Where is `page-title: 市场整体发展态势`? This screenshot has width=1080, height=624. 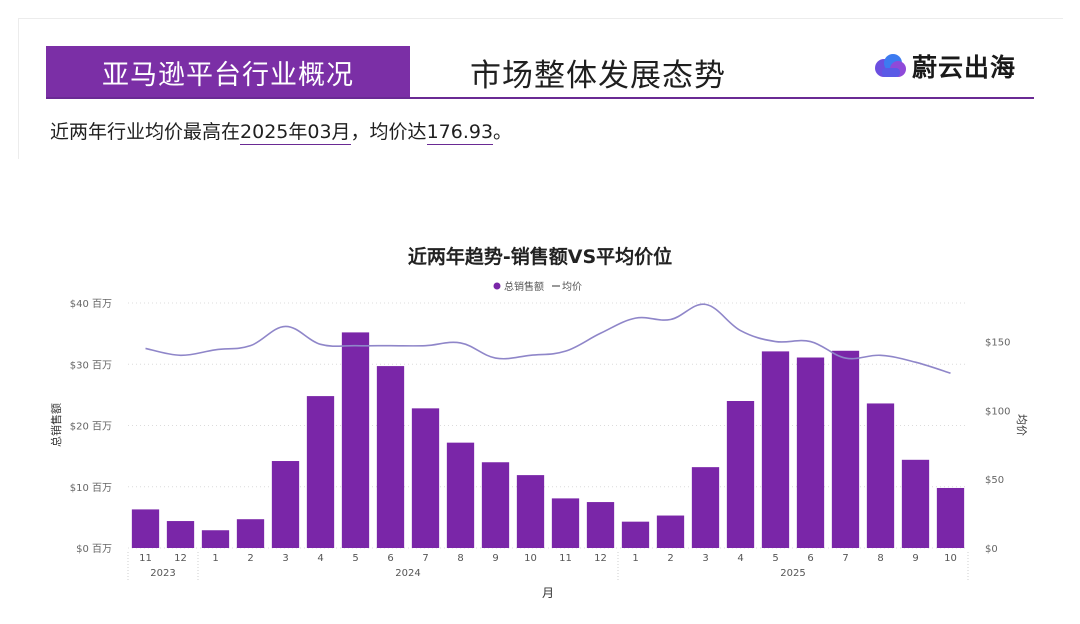 page-title: 市场整体发展态势 is located at coordinates (598, 76).